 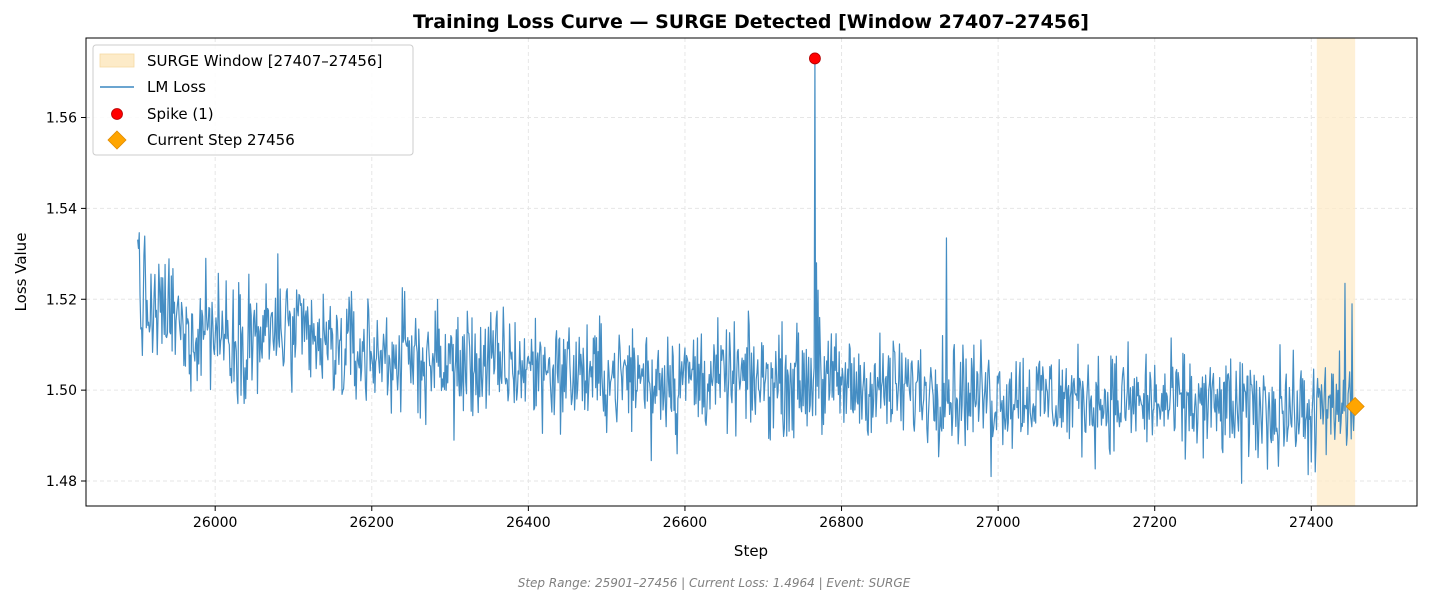 I want to click on y-tick-label: 1.50, so click(x=61, y=391).